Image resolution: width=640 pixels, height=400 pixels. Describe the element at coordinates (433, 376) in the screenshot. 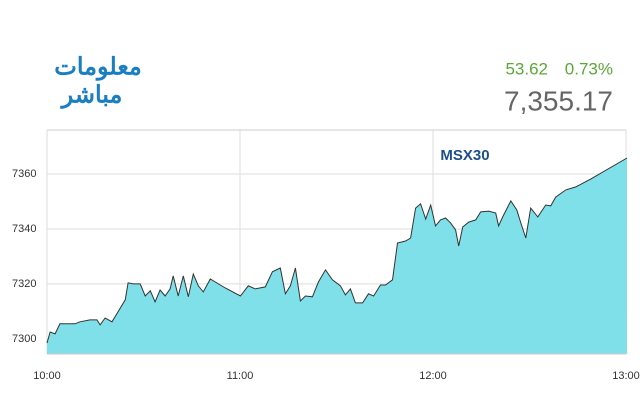

I see `x-tick-label: 12:00` at that location.